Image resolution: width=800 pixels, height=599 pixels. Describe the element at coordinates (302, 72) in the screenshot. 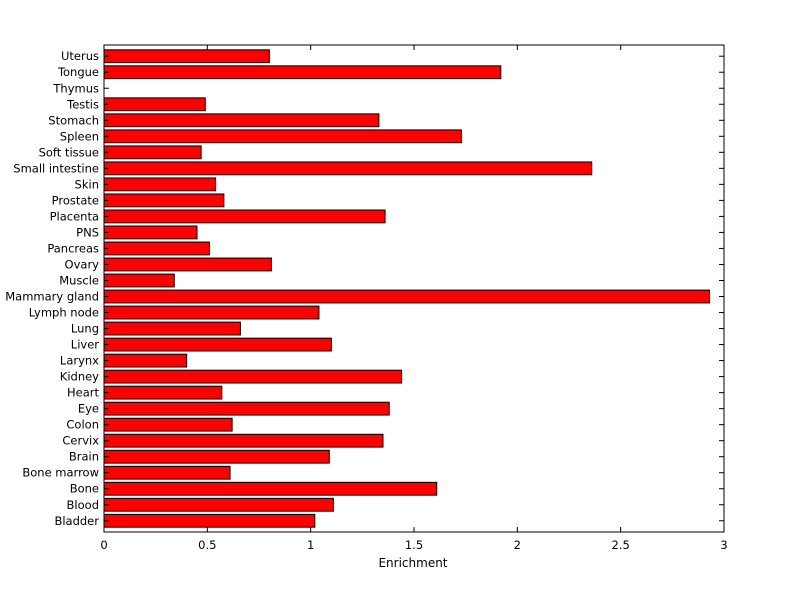

I see `bar-tongue` at that location.